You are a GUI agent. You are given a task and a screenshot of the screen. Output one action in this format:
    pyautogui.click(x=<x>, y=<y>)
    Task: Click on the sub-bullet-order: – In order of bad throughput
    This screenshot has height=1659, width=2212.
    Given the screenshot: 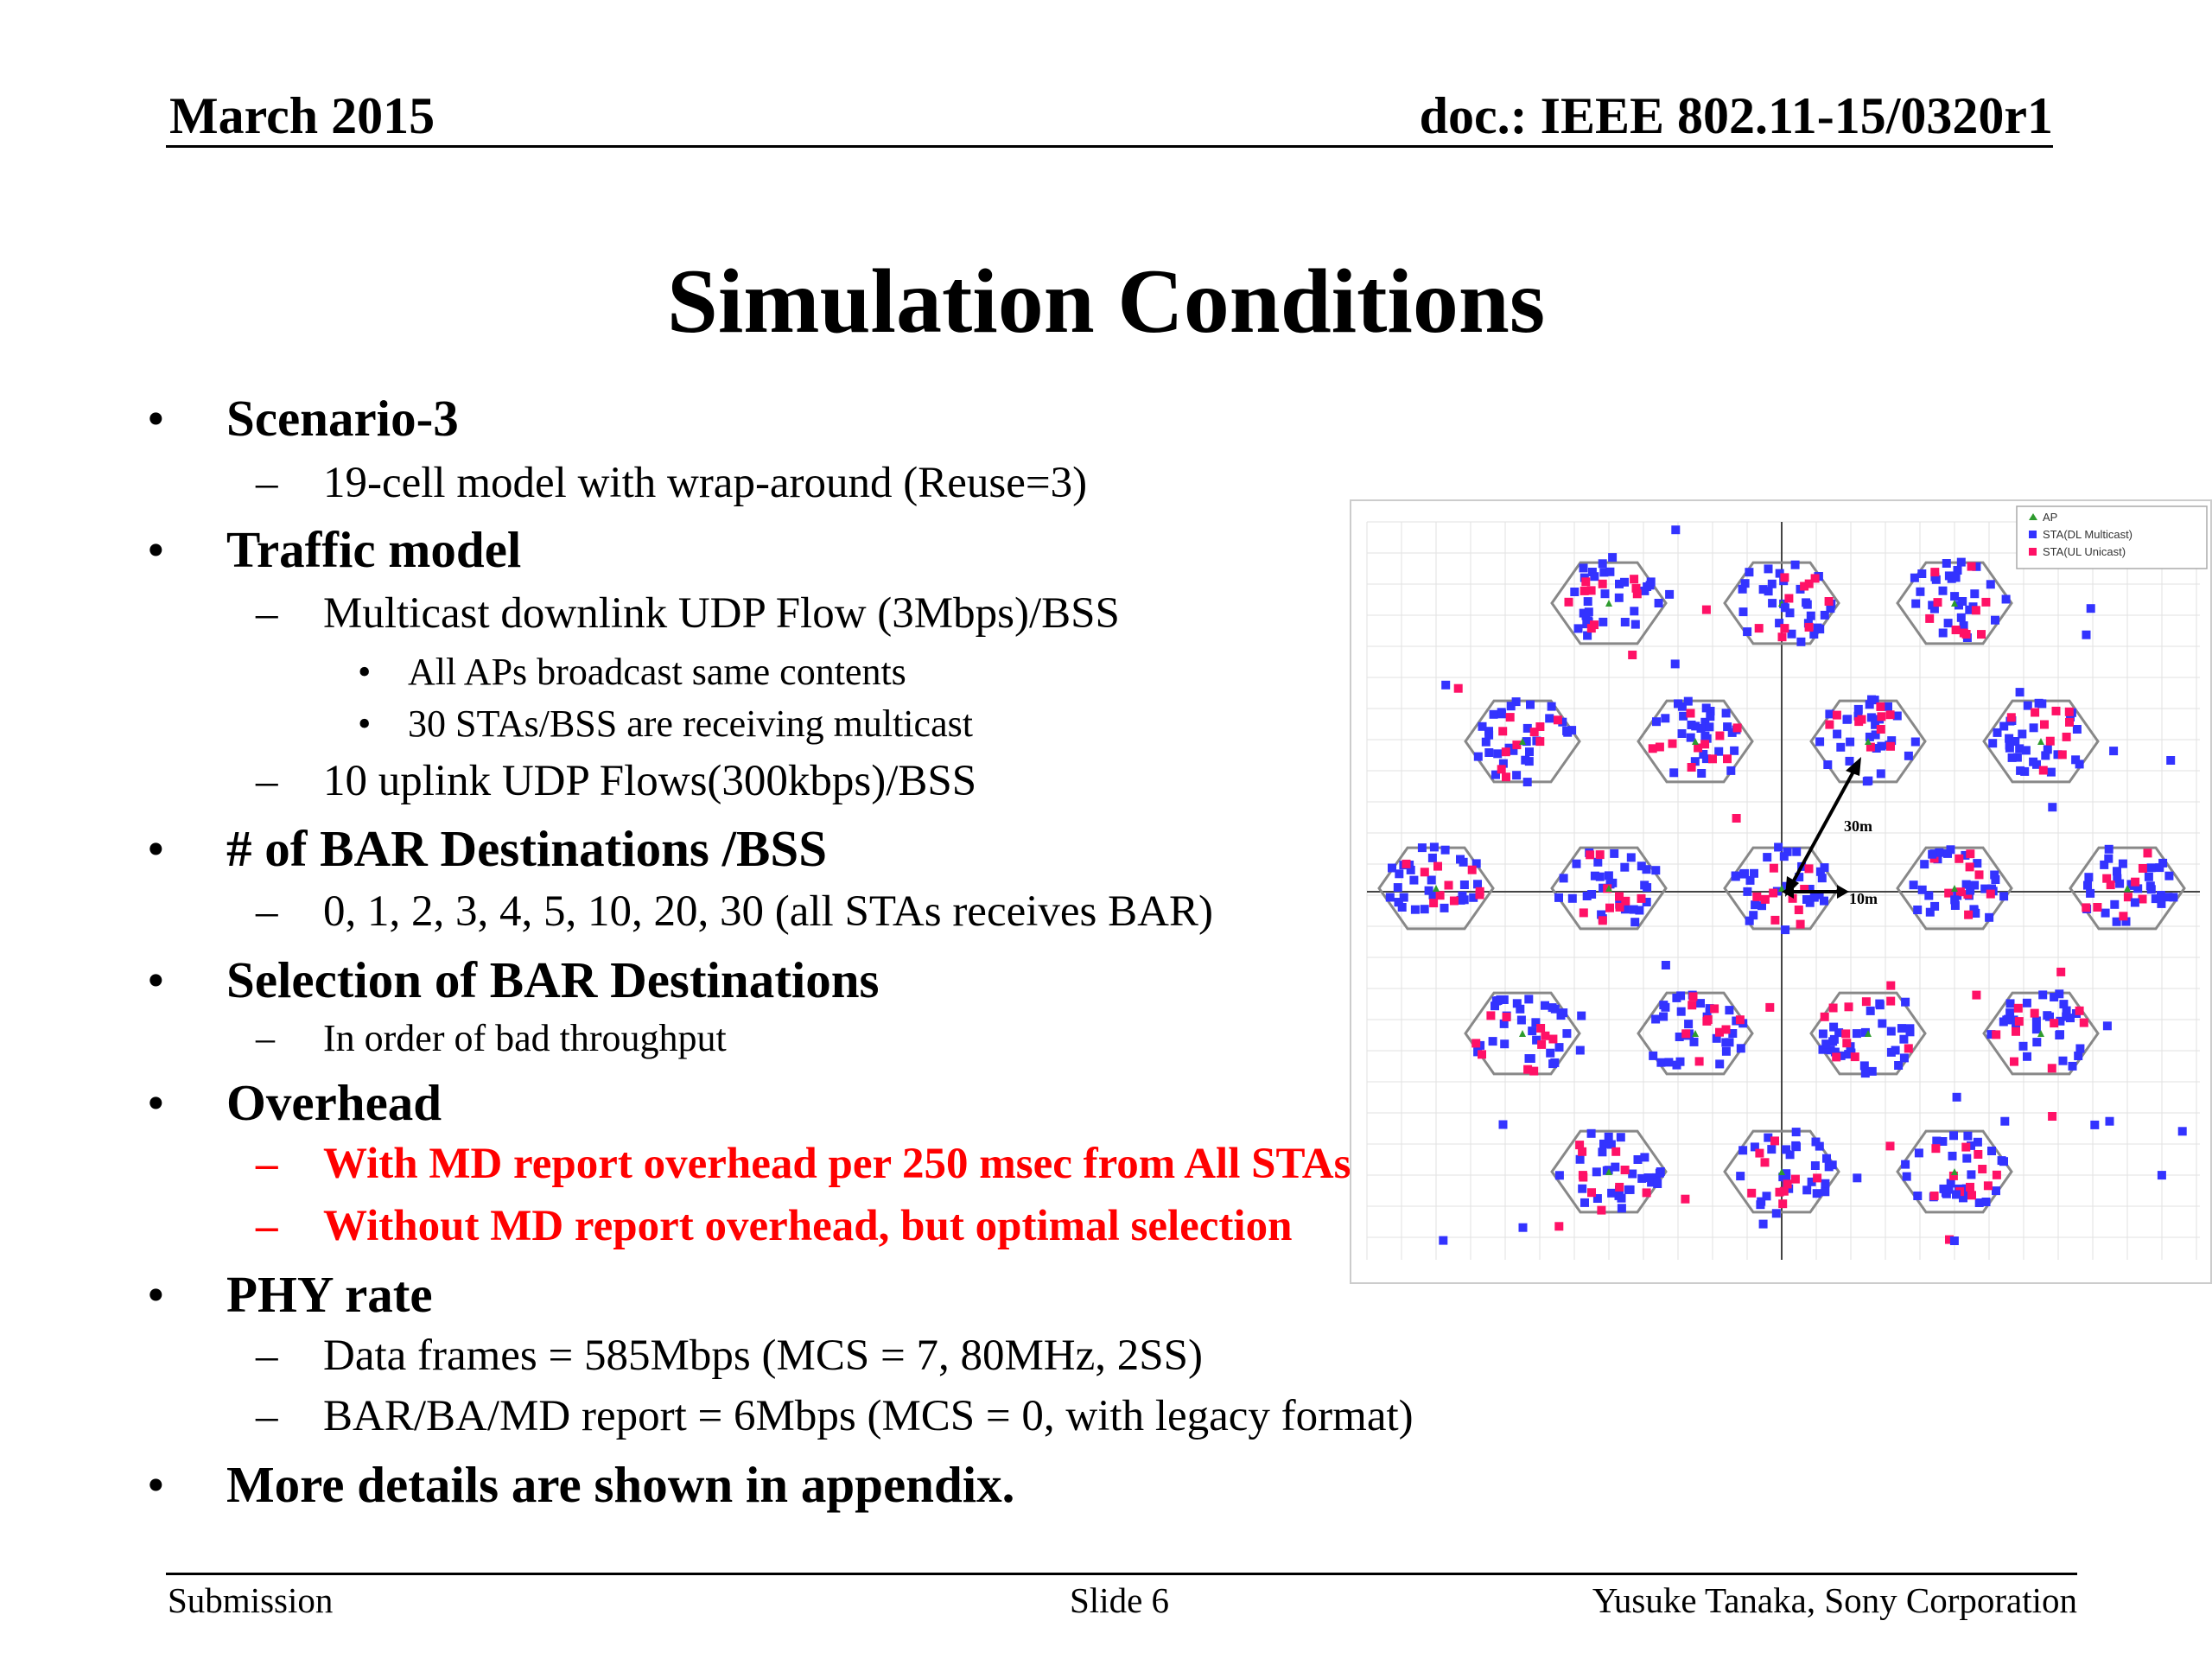 What is the action you would take?
    pyautogui.click(x=491, y=1038)
    